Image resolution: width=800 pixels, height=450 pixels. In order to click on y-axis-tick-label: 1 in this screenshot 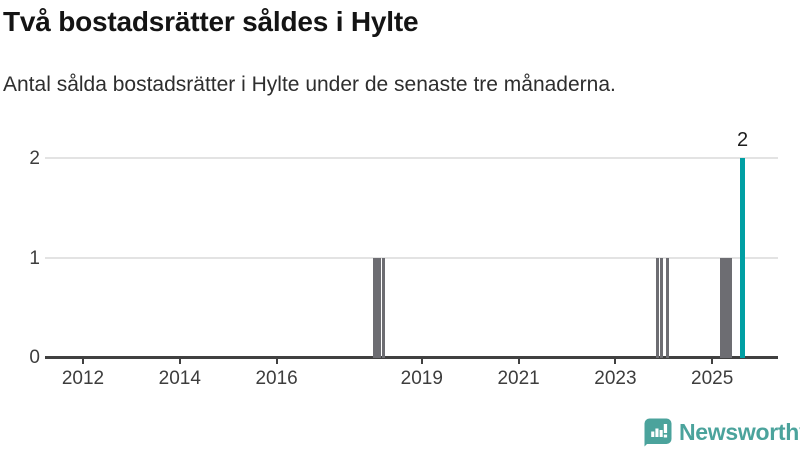, I will do `click(34, 258)`.